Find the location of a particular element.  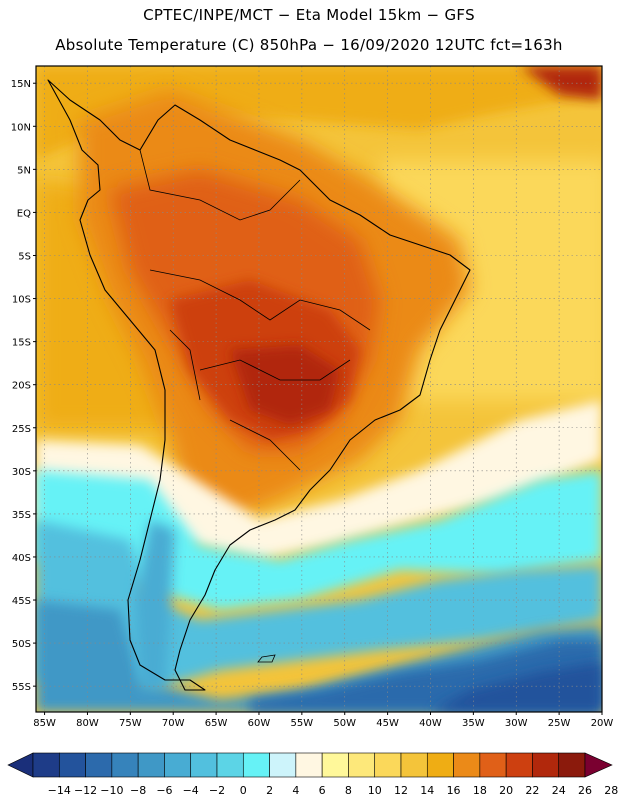

lon-label: 65W is located at coordinates (216, 723).